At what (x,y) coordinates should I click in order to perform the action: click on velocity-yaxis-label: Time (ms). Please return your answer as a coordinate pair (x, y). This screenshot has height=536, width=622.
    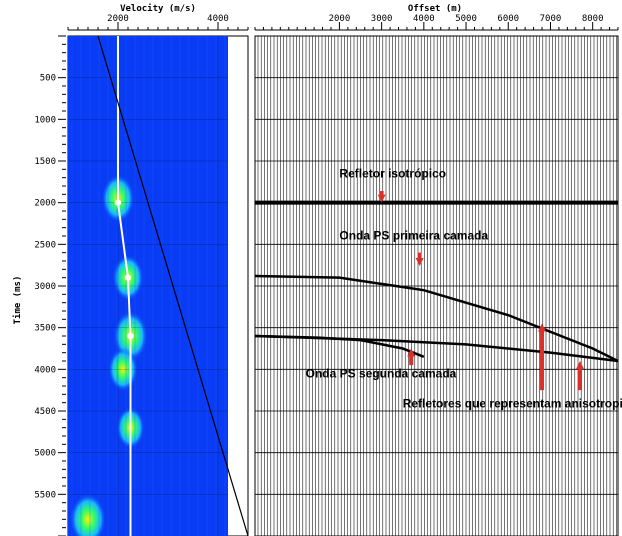
    Looking at the image, I should click on (17, 300).